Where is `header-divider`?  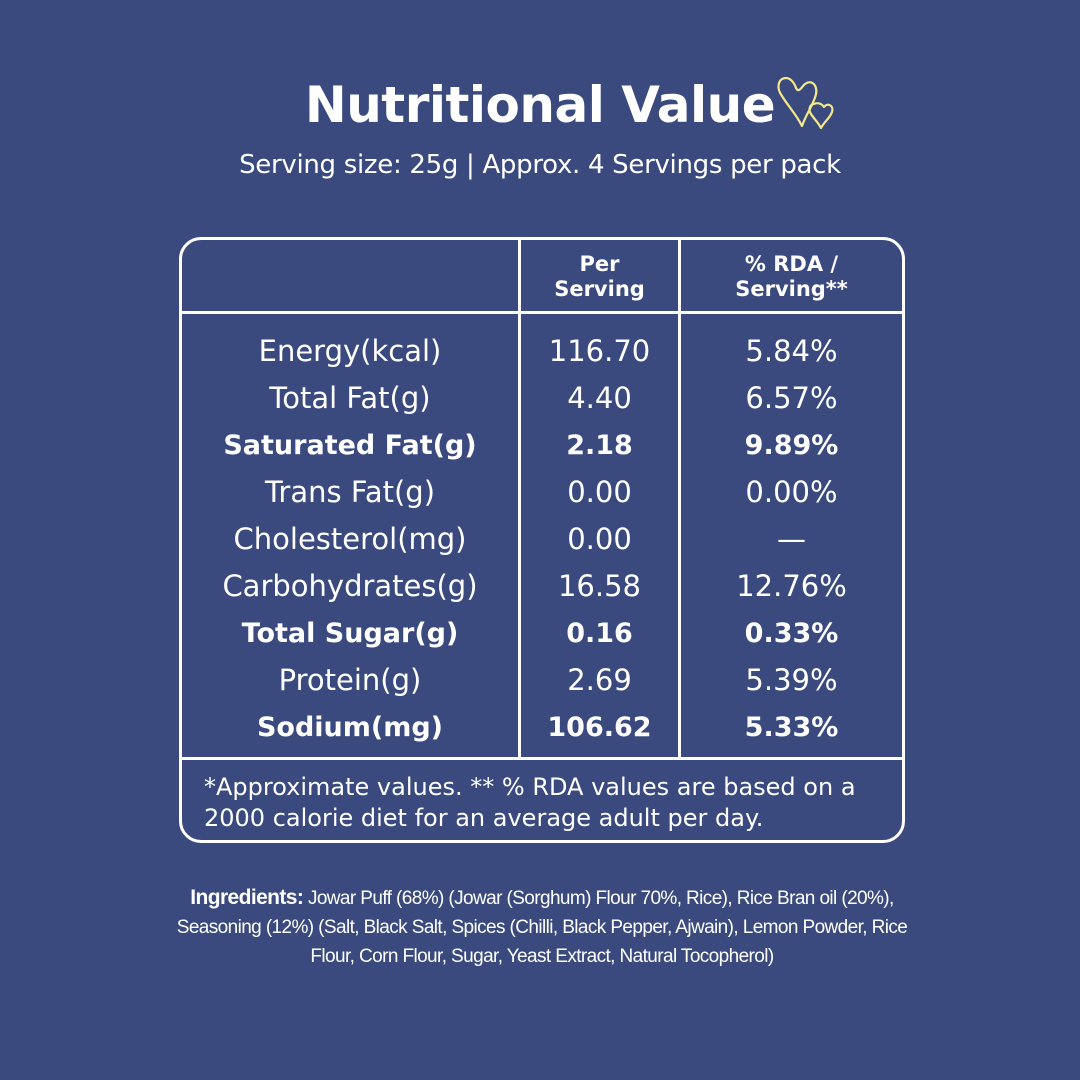
header-divider is located at coordinates (542, 312).